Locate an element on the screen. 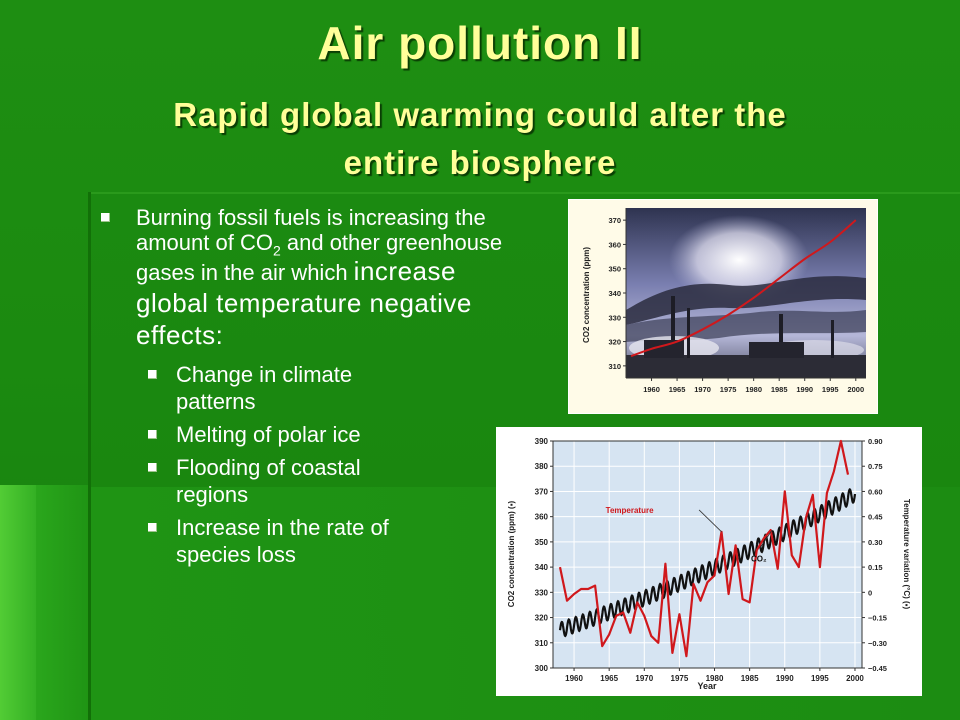 This screenshot has height=720, width=960. plot-frame is located at coordinates (707, 554).